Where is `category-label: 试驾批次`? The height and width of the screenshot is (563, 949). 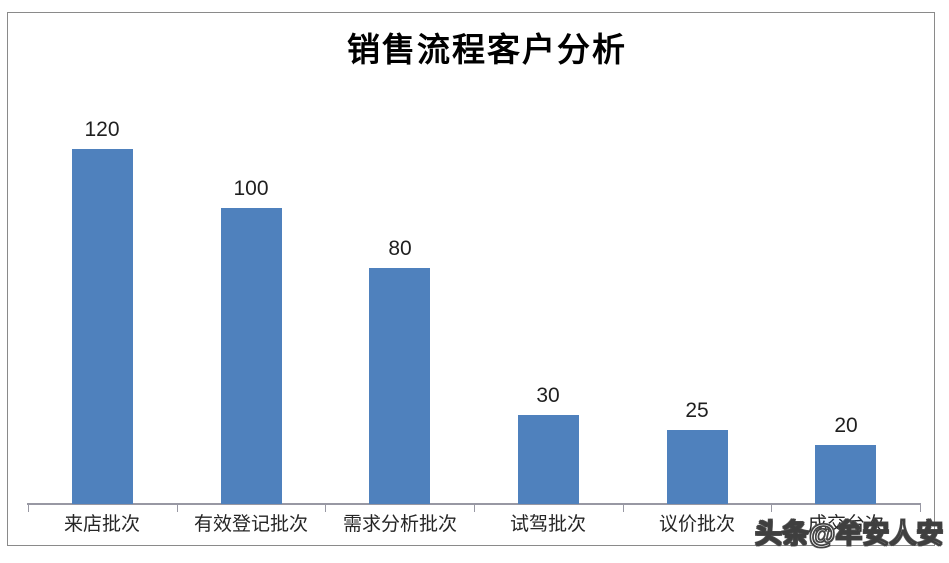 category-label: 试驾批次 is located at coordinates (547, 524).